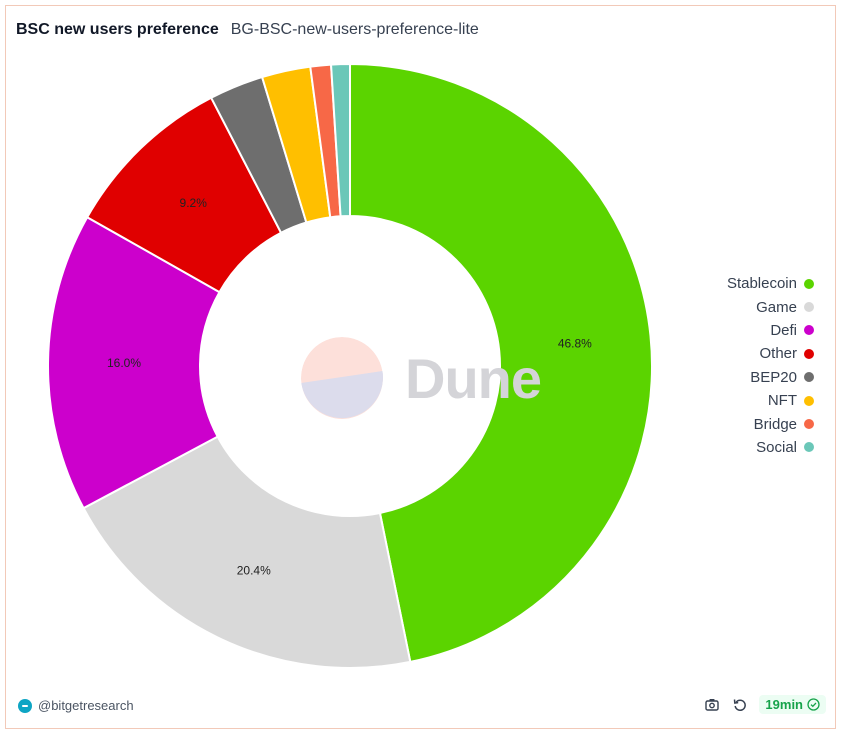  What do you see at coordinates (775, 424) in the screenshot?
I see `legend-label: Bridge` at bounding box center [775, 424].